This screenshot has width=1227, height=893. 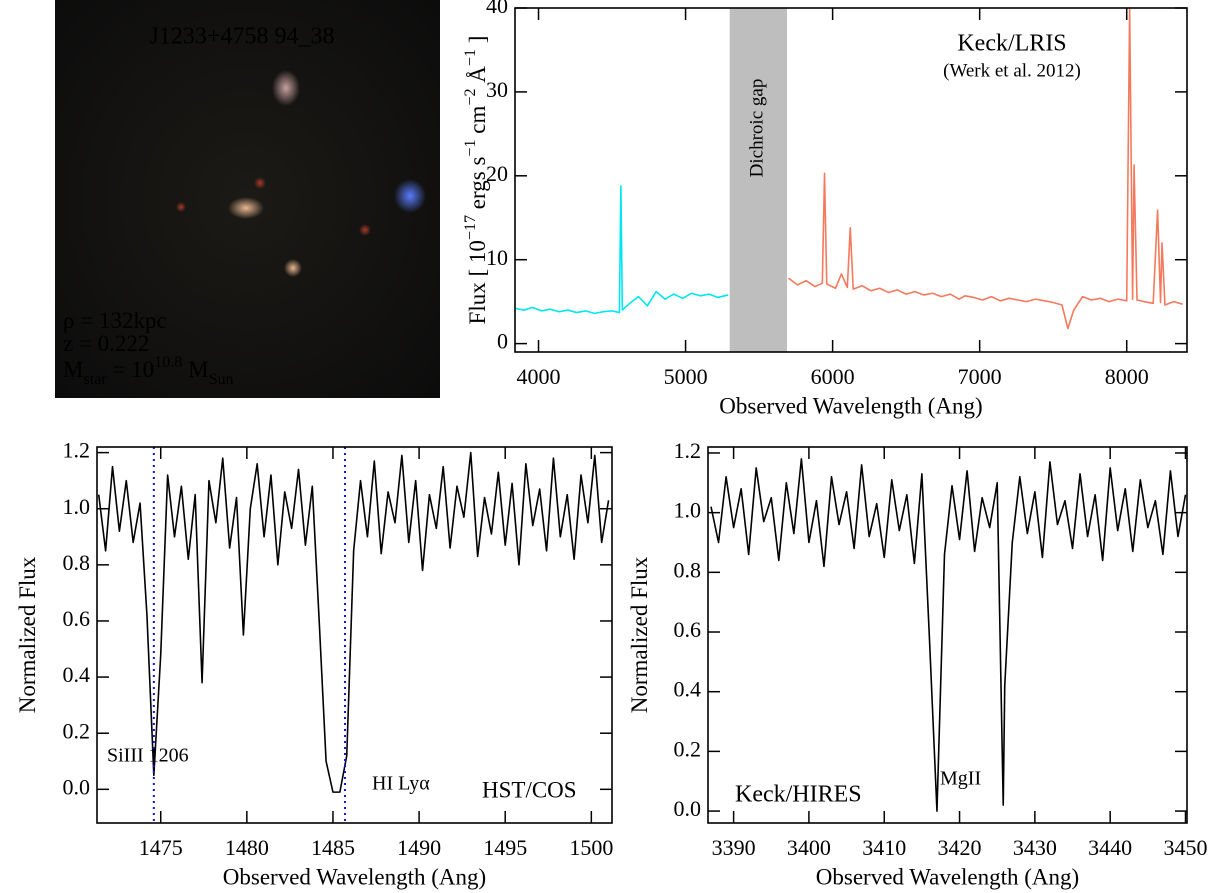 I want to click on image-label: ρ = 132kpc, so click(x=115, y=320).